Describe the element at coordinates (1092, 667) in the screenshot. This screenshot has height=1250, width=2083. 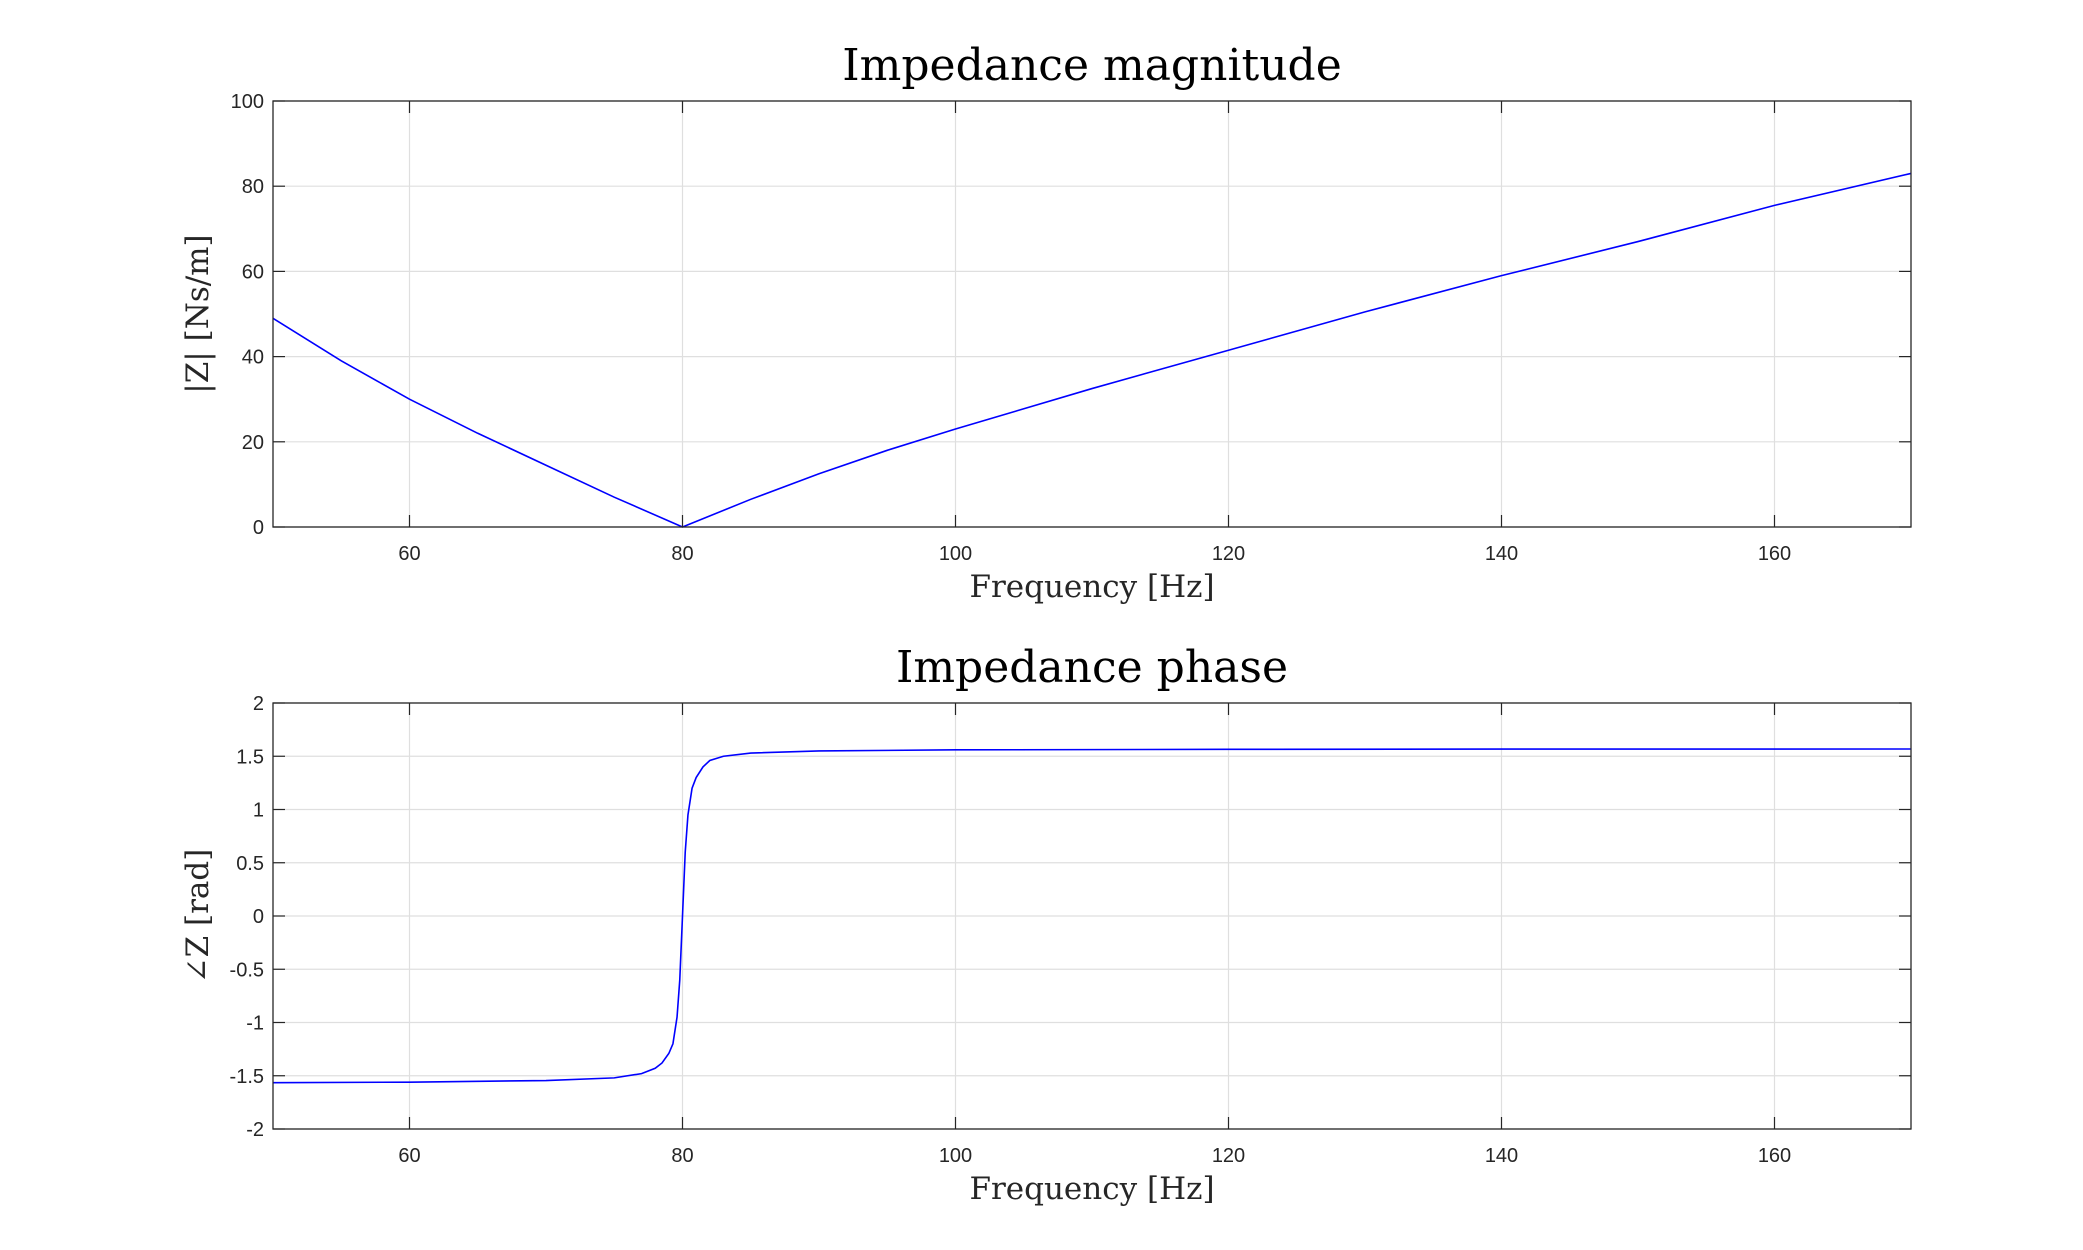
I see `phase-title: Impedance phase` at that location.